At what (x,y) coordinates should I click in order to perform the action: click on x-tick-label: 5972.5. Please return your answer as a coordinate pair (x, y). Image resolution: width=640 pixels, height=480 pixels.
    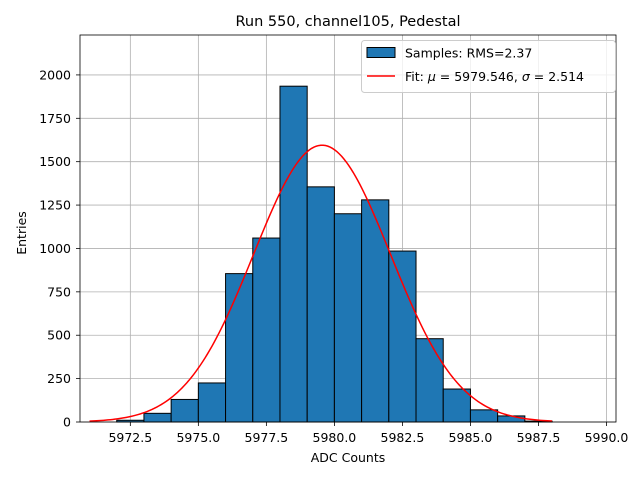
    Looking at the image, I should click on (130, 437).